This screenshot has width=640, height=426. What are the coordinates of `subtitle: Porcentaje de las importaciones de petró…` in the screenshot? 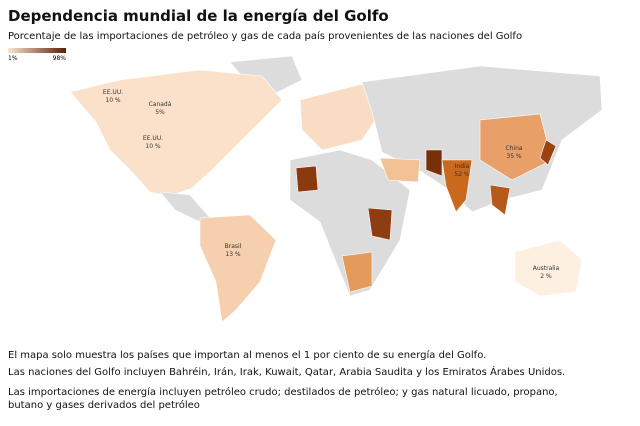 It's located at (265, 36).